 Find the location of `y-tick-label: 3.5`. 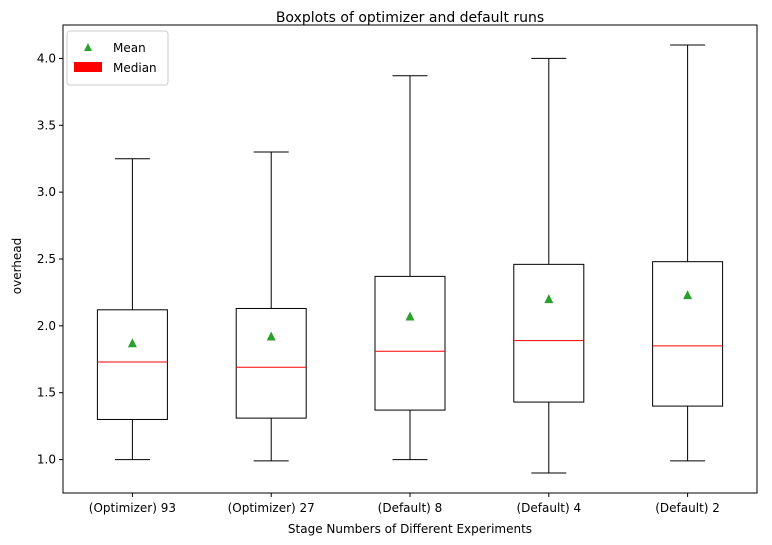

y-tick-label: 3.5 is located at coordinates (46, 125).